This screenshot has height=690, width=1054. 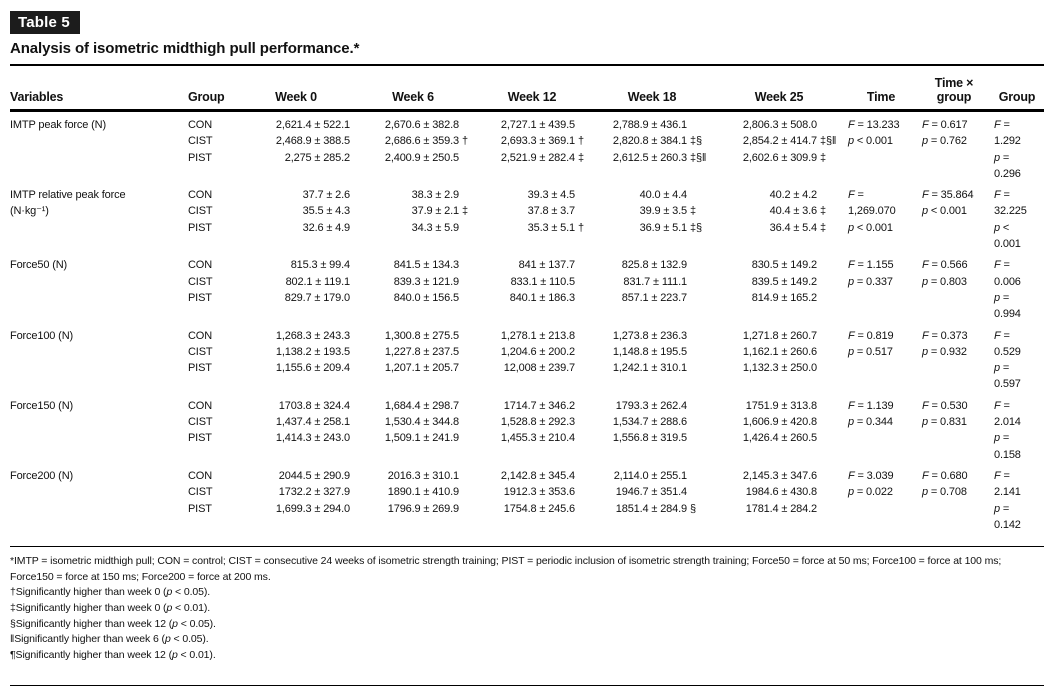 I want to click on value-cell: 2,612.5 ± 260.3 ‡§‖, so click(x=652, y=158).